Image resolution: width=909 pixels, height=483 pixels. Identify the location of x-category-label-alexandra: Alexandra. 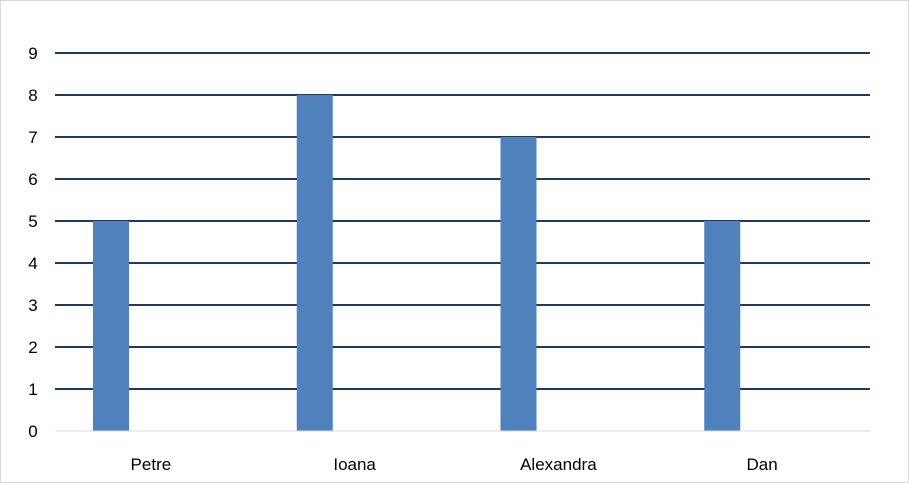
(558, 464).